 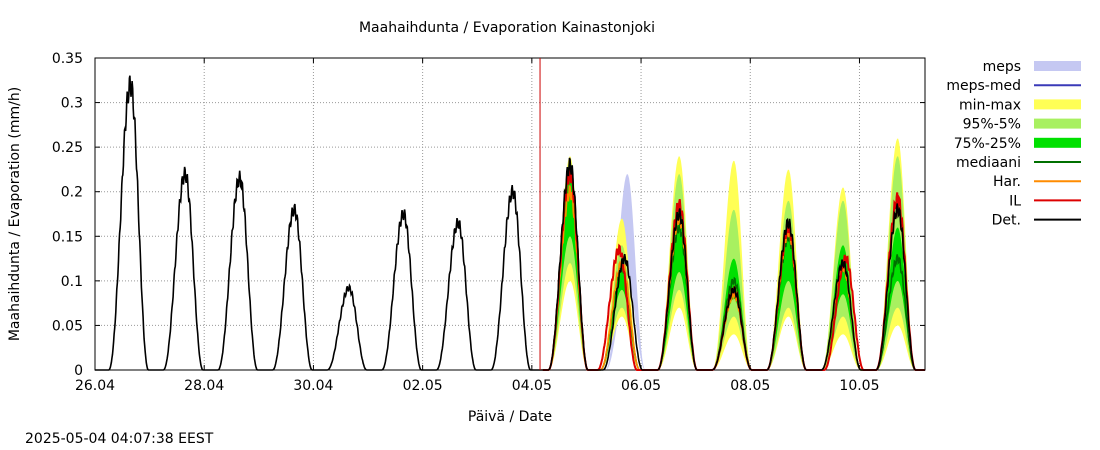 I want to click on y-tick-label: 0.1, so click(x=72, y=282).